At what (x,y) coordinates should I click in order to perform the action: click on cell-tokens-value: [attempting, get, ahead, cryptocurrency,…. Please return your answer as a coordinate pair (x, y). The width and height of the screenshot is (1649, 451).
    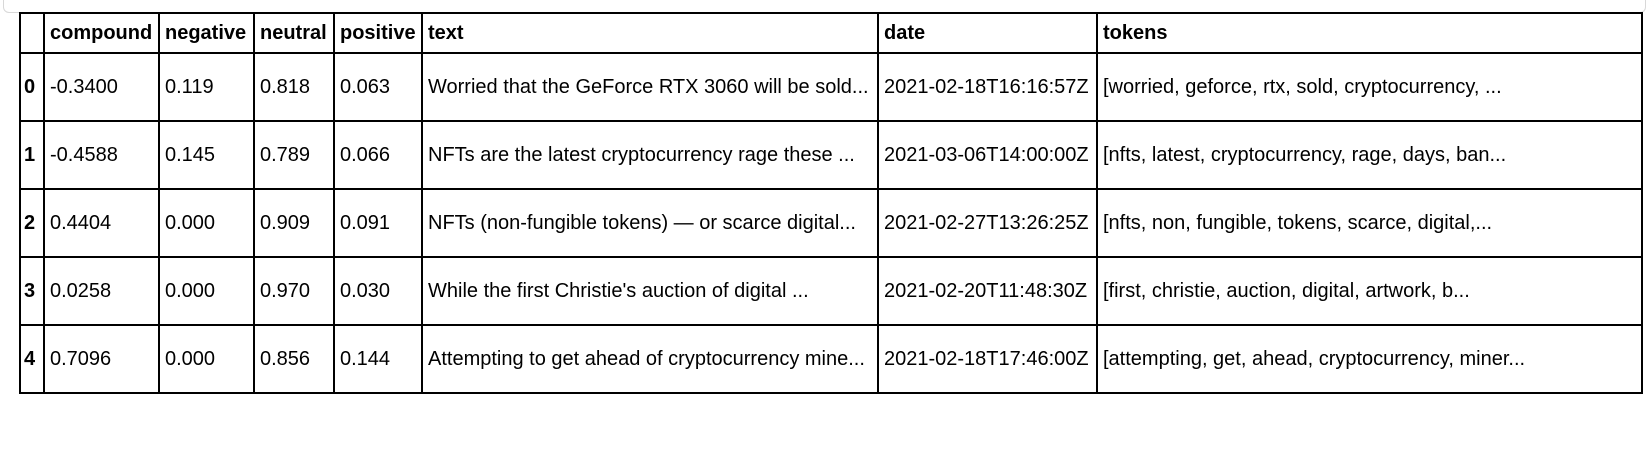
    Looking at the image, I should click on (1314, 359).